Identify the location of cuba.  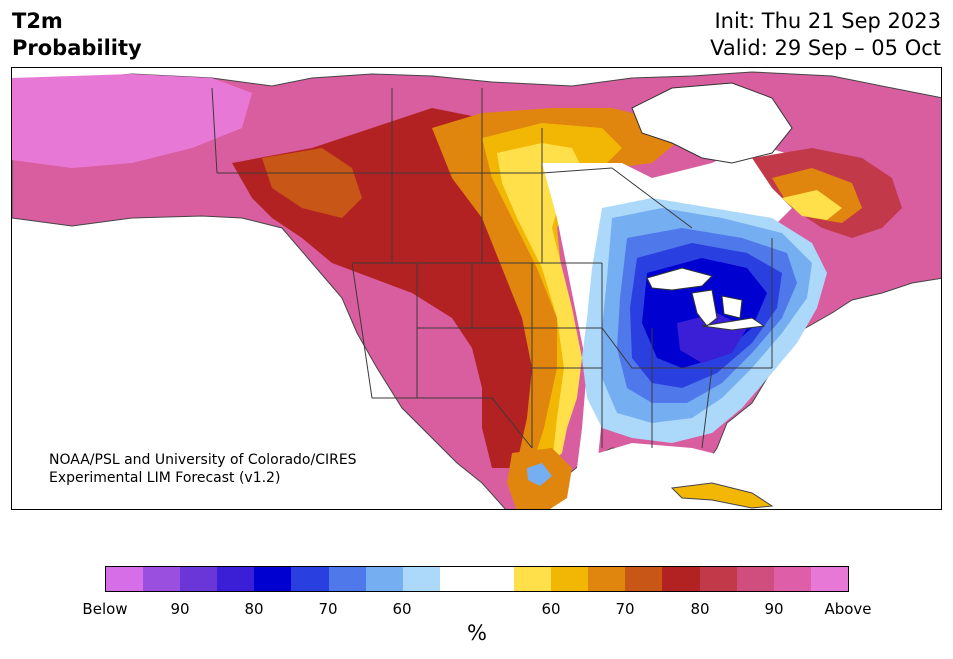
(722, 495).